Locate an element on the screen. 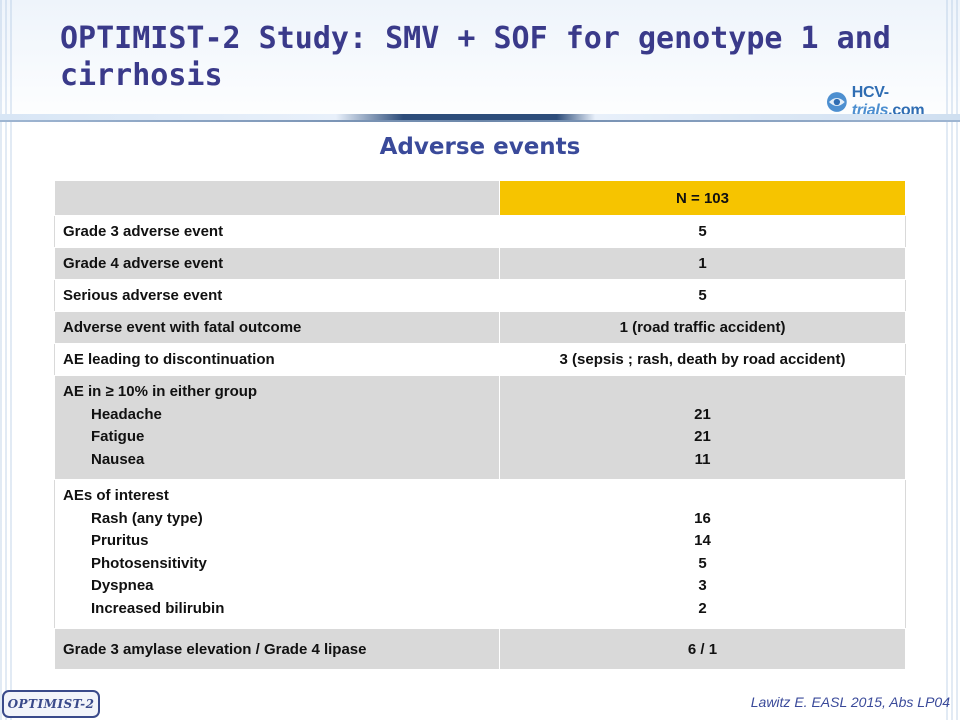 The width and height of the screenshot is (960, 720). interest-aes-values: 16 14 5 3 2 is located at coordinates (702, 554).